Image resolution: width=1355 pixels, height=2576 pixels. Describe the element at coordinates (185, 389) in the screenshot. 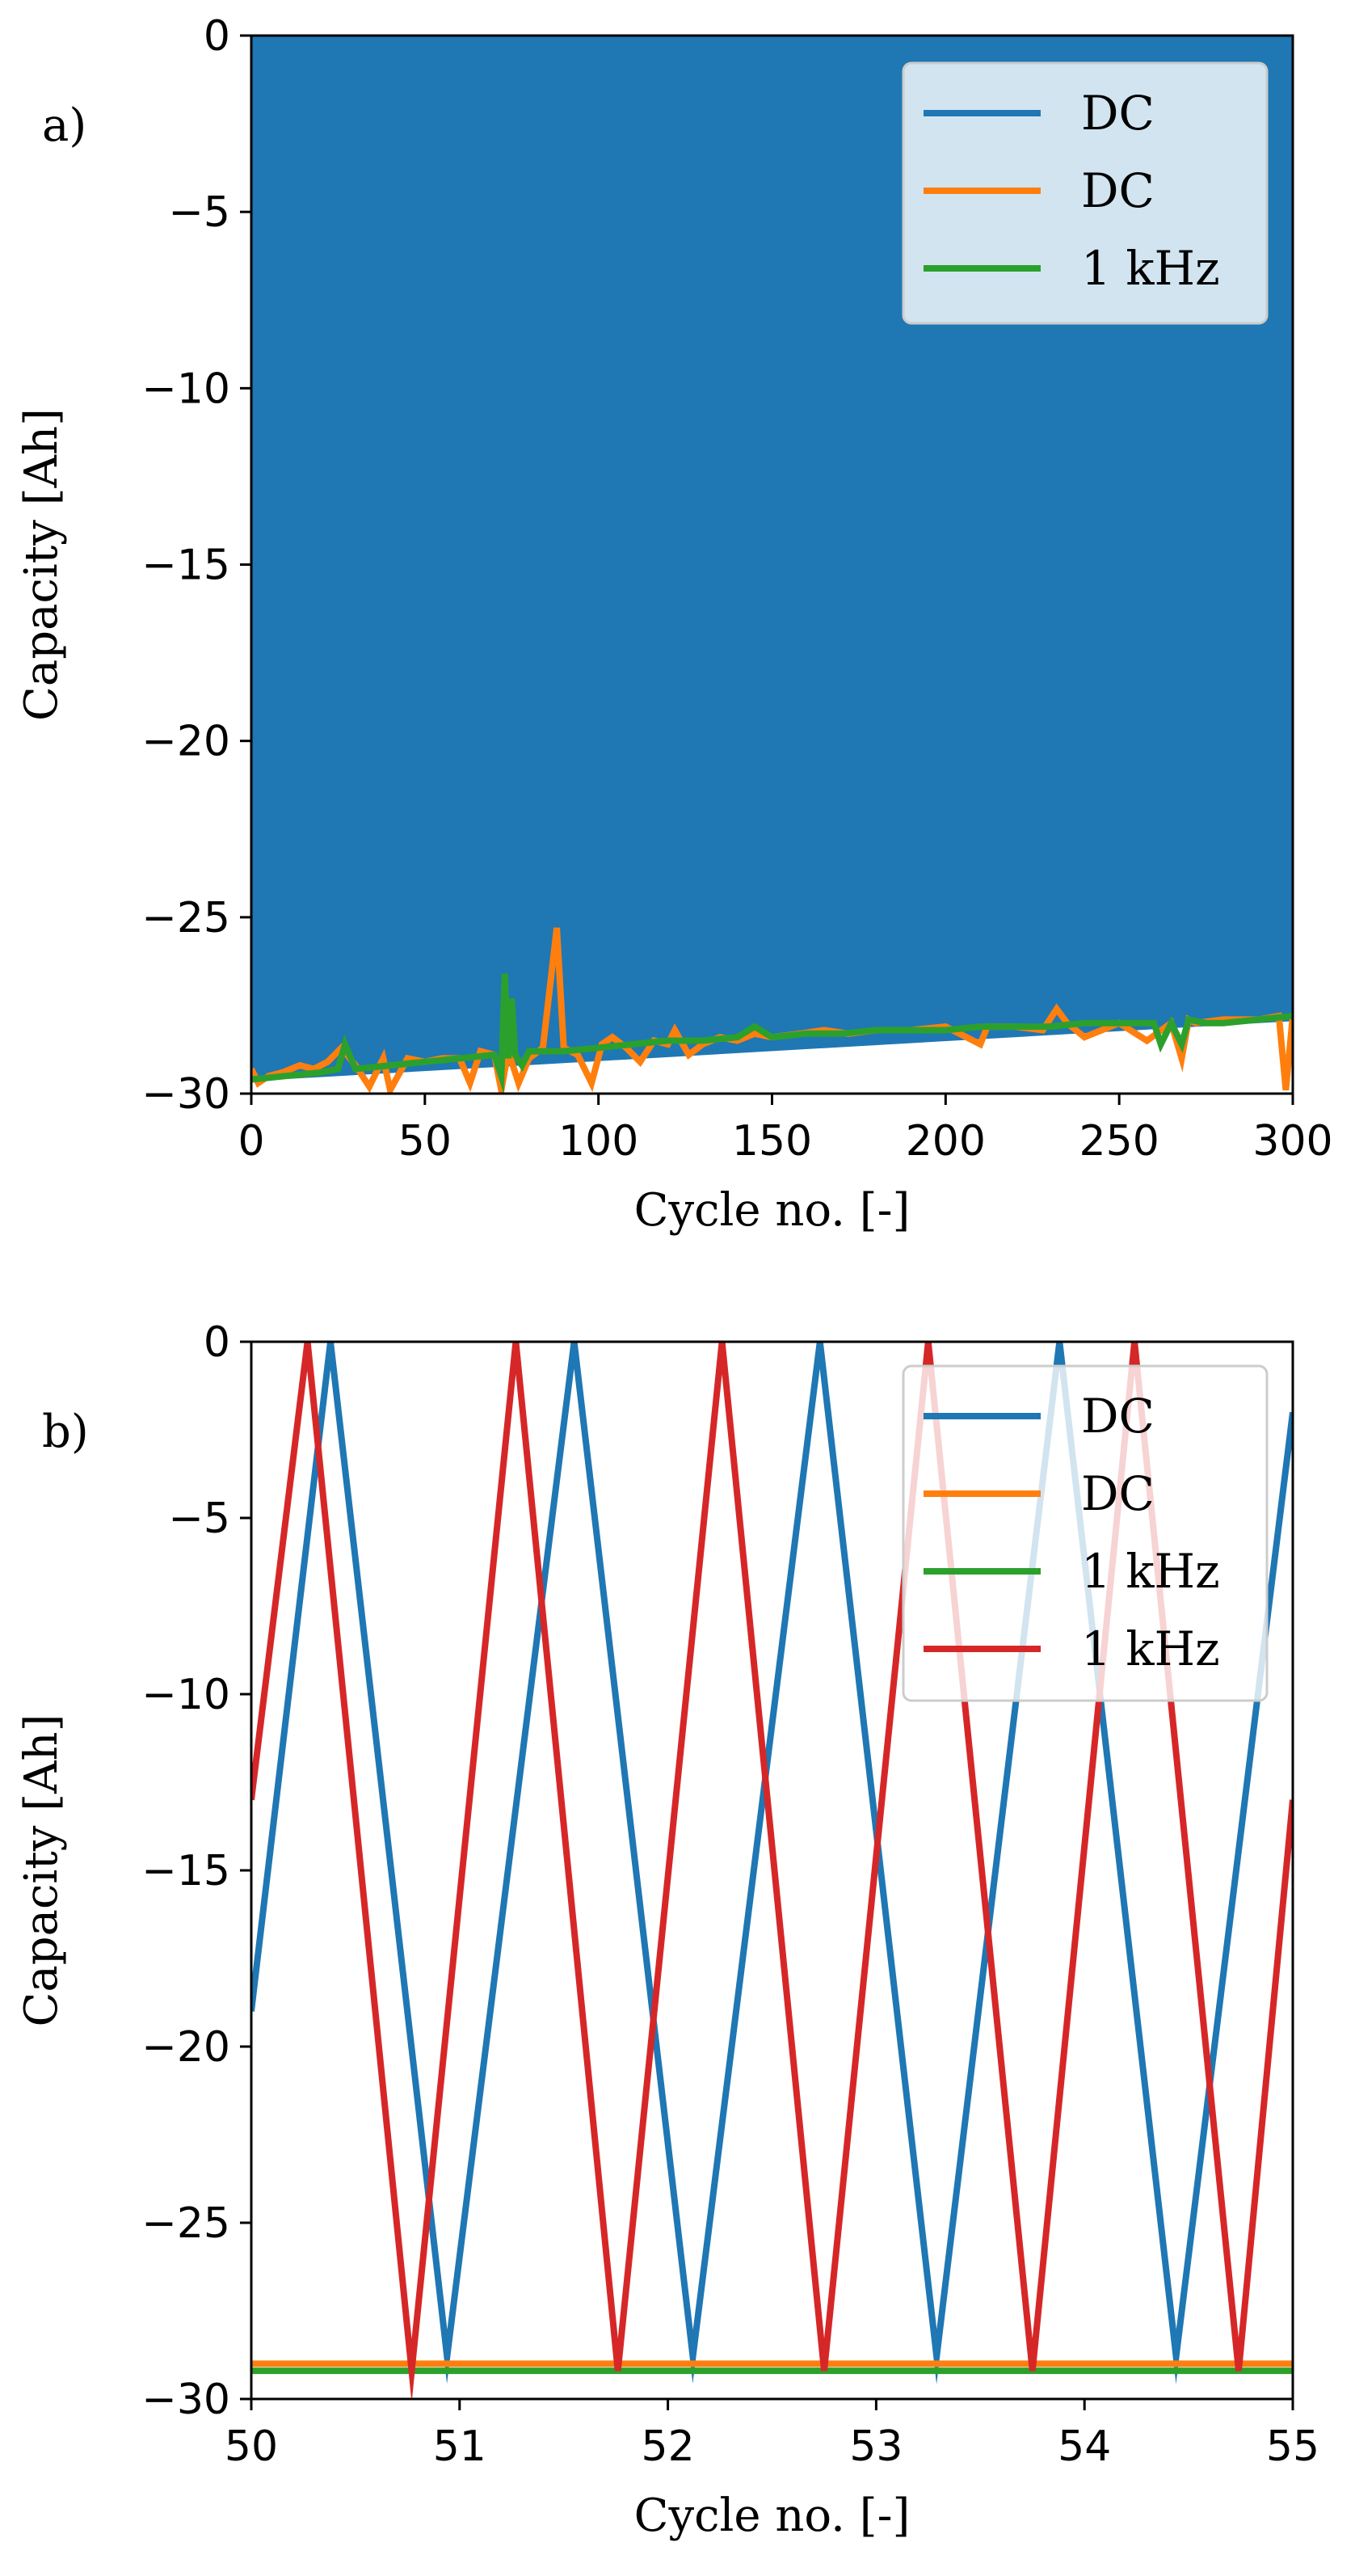

I see `chart-0-y-tick-label: −10` at that location.